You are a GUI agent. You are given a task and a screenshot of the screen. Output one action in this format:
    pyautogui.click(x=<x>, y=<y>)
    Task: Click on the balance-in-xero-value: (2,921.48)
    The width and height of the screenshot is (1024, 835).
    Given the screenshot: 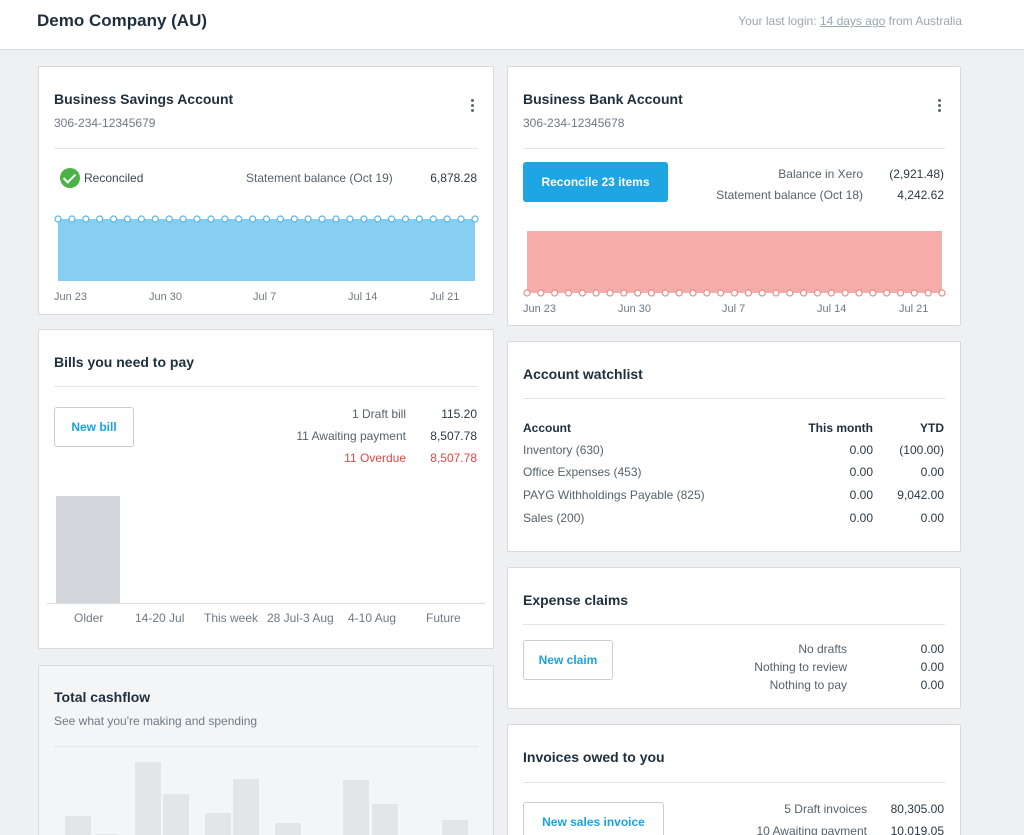 What is the action you would take?
    pyautogui.click(x=916, y=174)
    